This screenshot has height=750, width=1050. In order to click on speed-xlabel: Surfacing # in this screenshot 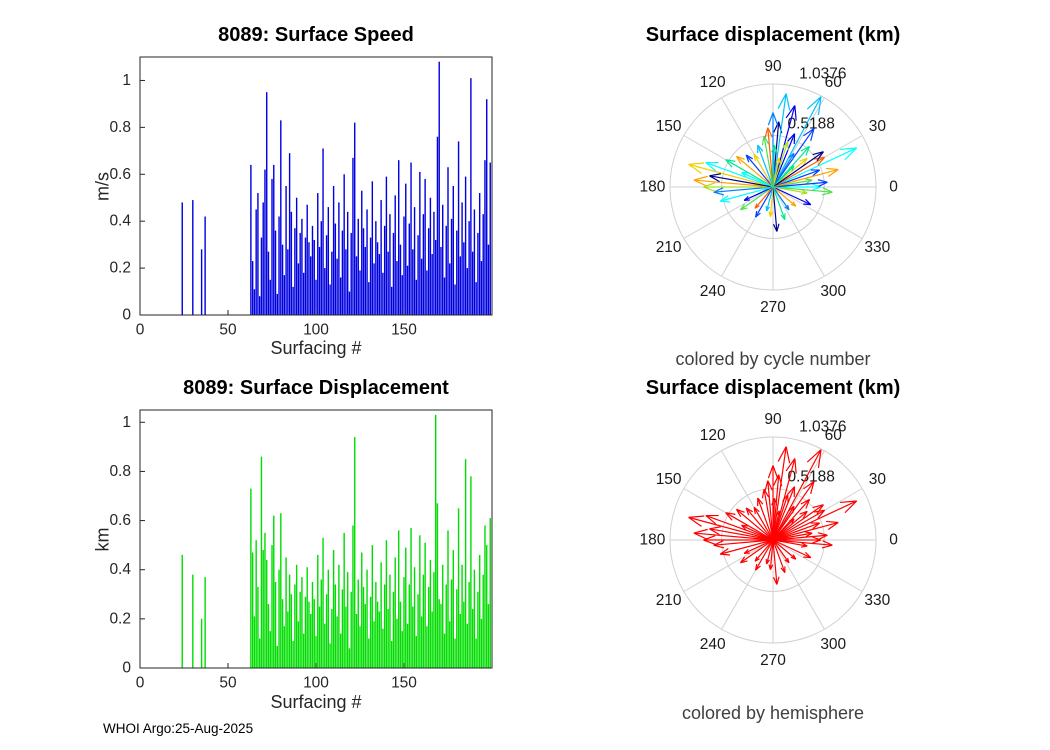, I will do `click(316, 348)`.